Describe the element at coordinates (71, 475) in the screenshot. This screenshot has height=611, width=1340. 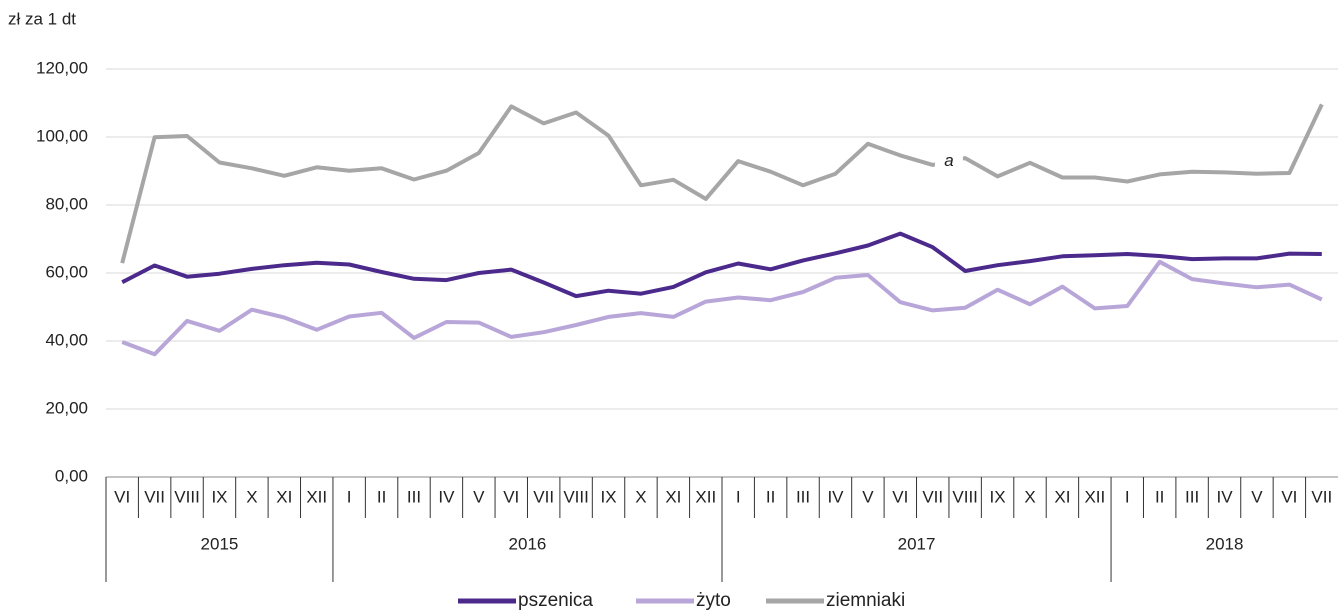
I see `y-tick-label: 0,00` at that location.